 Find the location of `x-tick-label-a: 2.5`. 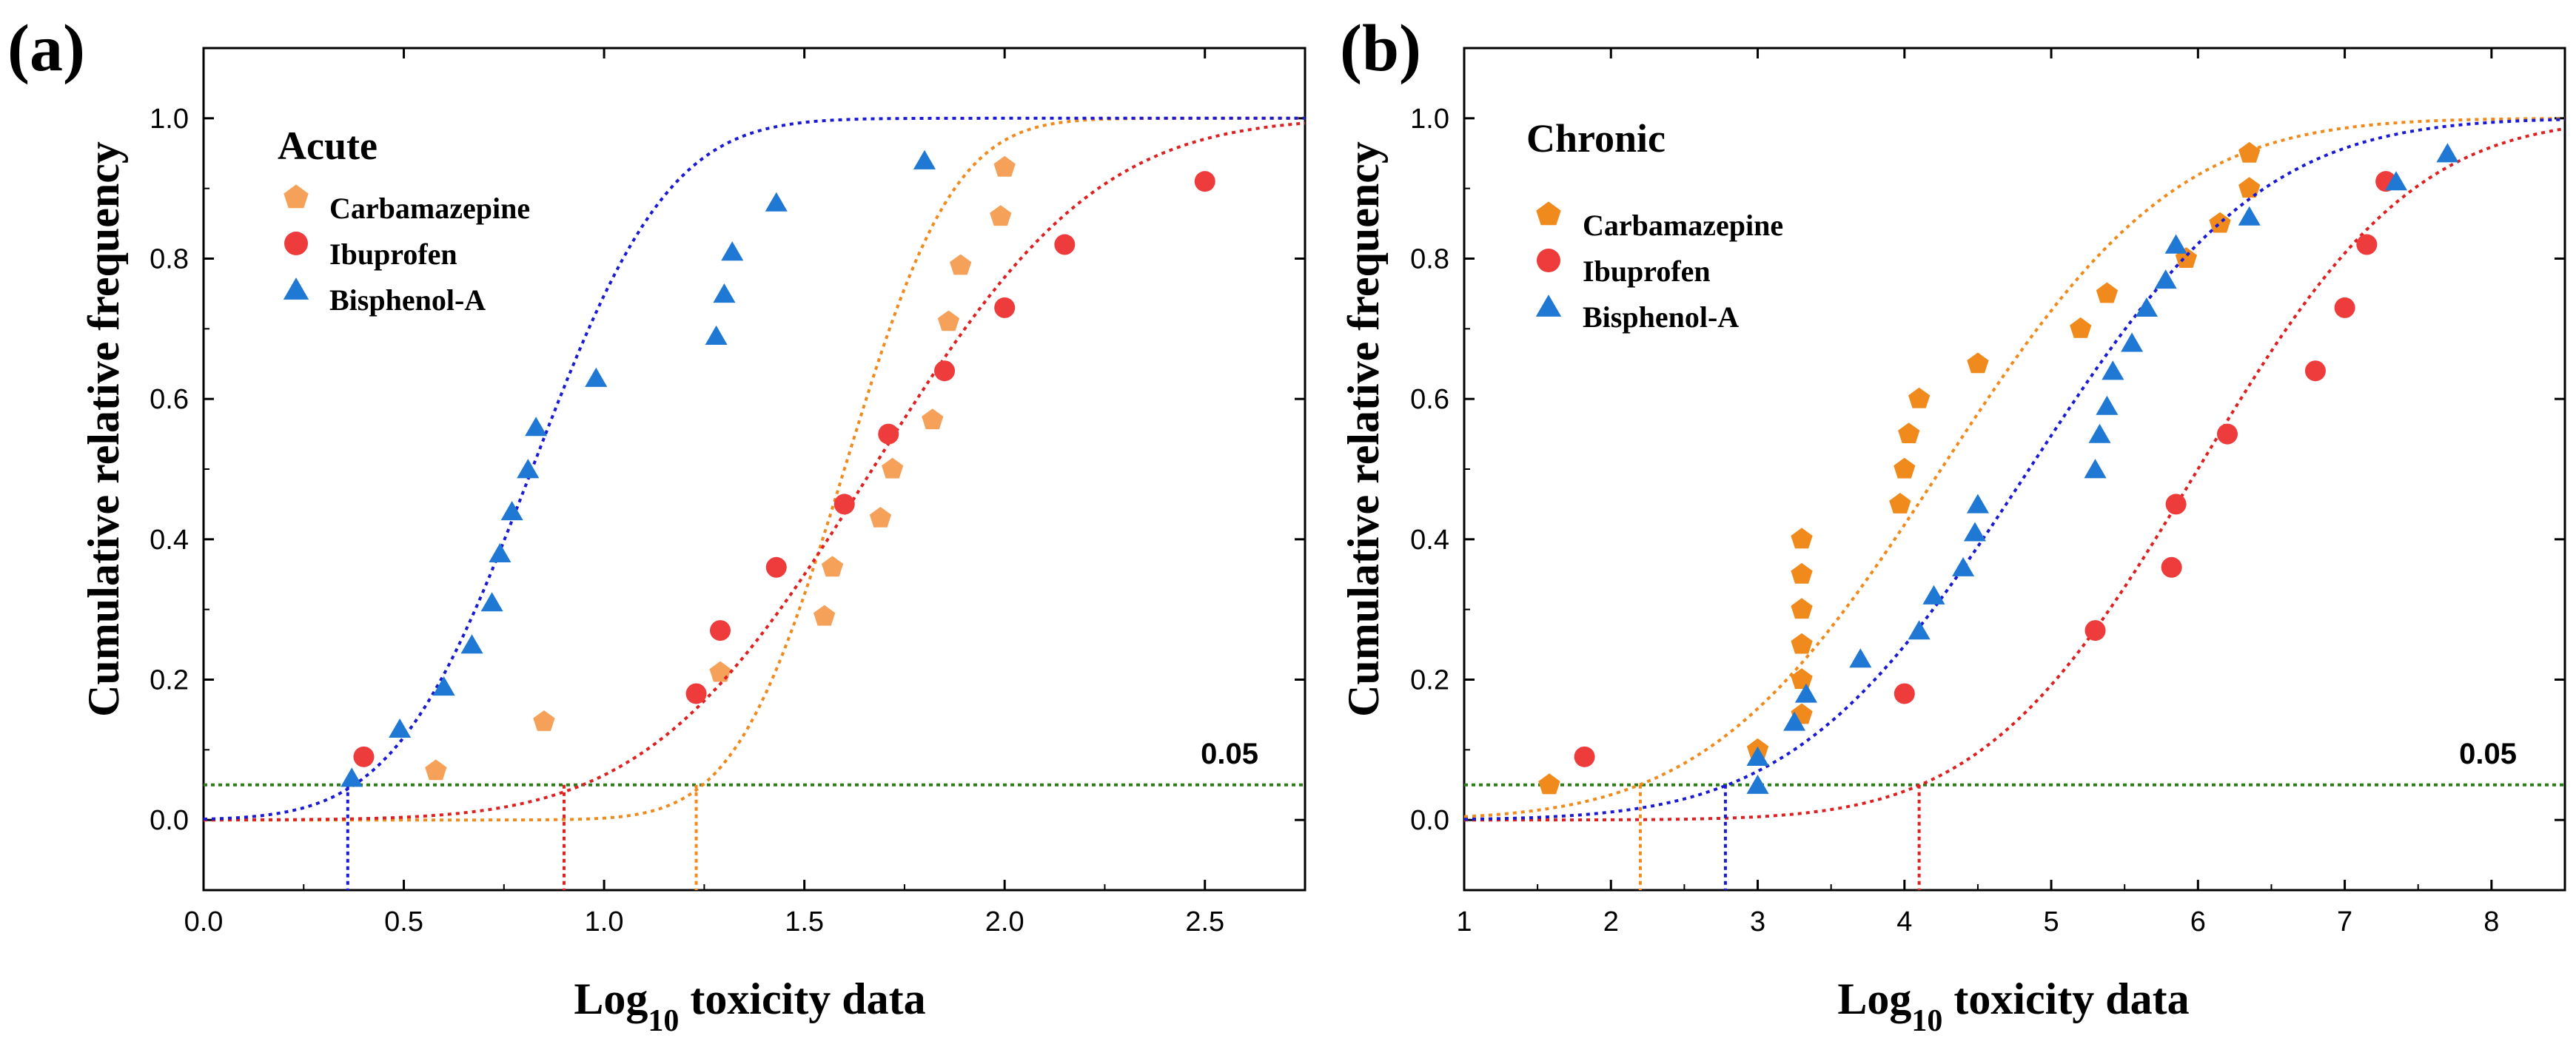

x-tick-label-a: 2.5 is located at coordinates (1204, 921).